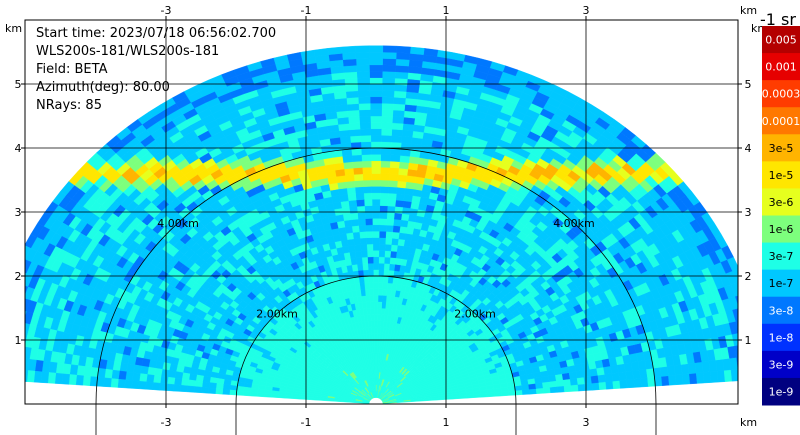 This screenshot has width=800, height=435. I want to click on colorbar-label: 3e-9, so click(781, 364).